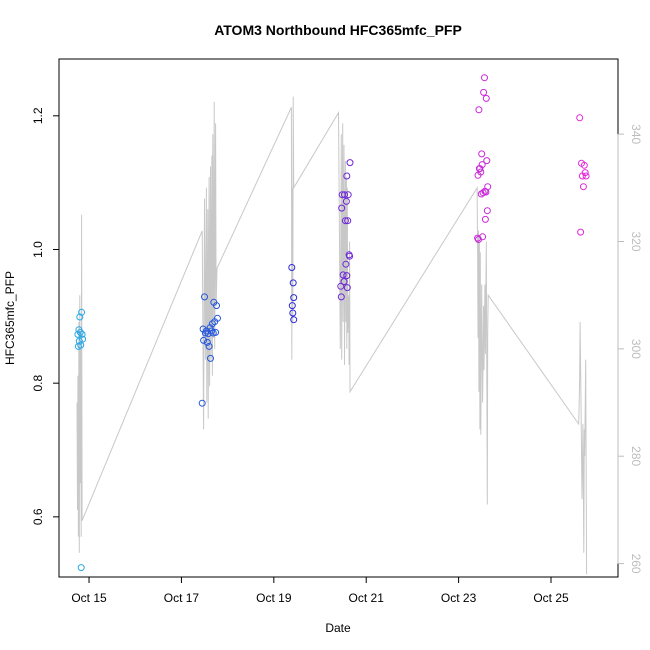 Image resolution: width=650 pixels, height=650 pixels. What do you see at coordinates (320, 590) in the screenshot?
I see `x-axis: Oct 15 Oct 17 Oct 19 Oct 21 Oct 23 Oct 25` at bounding box center [320, 590].